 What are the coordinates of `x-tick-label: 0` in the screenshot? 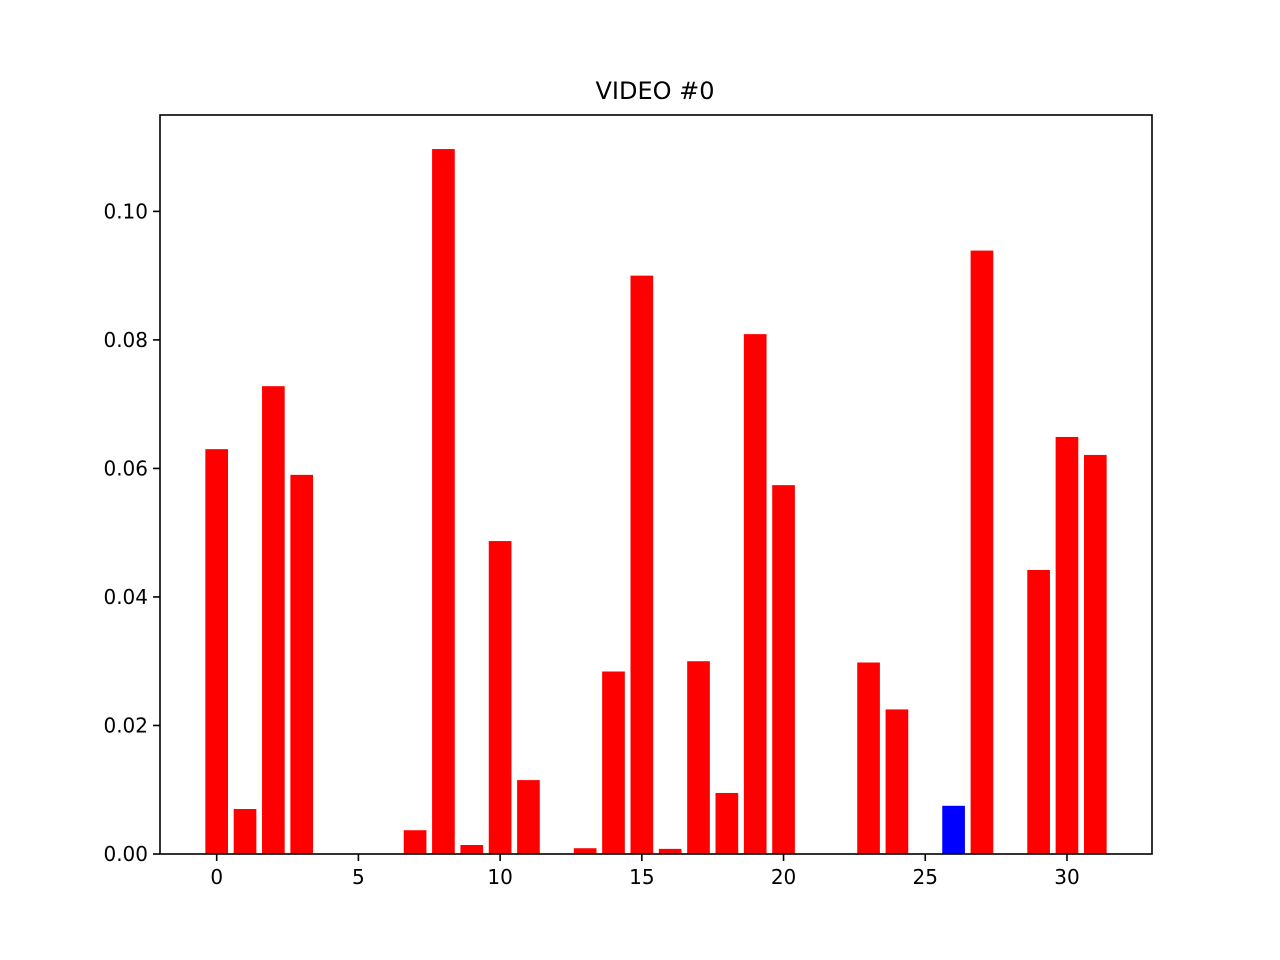 It's located at (216, 877).